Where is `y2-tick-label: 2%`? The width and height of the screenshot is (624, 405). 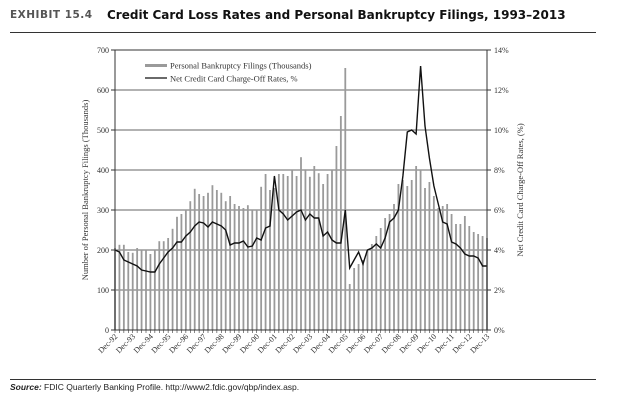 y2-tick-label: 2% is located at coordinates (499, 290).